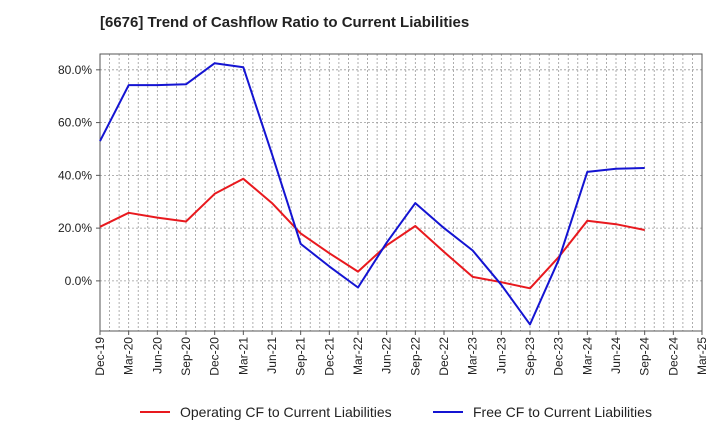 The height and width of the screenshot is (440, 720). I want to click on x-tick-label: Jun-23, so click(501, 355).